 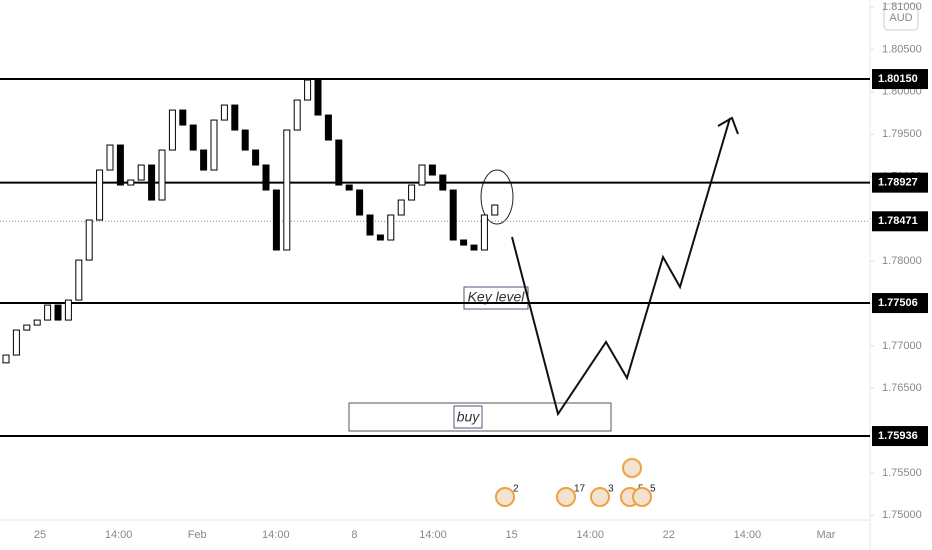 What do you see at coordinates (40, 535) in the screenshot?
I see `x-tick-label: 25` at bounding box center [40, 535].